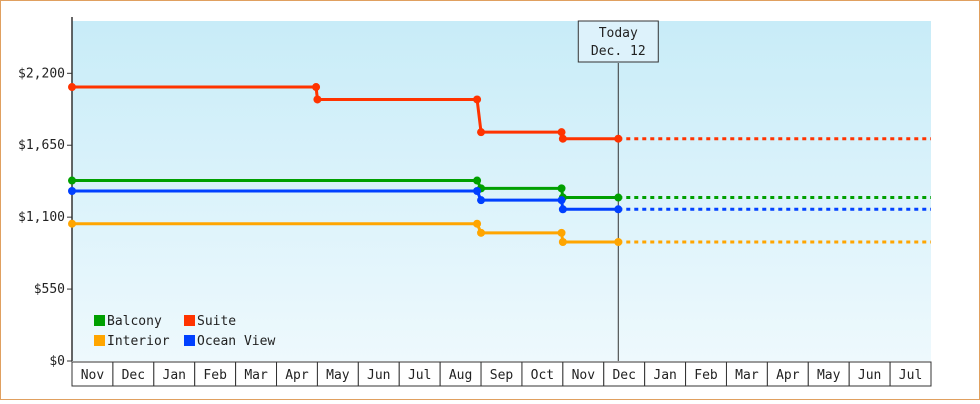  I want to click on legend-label: Ocean View, so click(236, 341).